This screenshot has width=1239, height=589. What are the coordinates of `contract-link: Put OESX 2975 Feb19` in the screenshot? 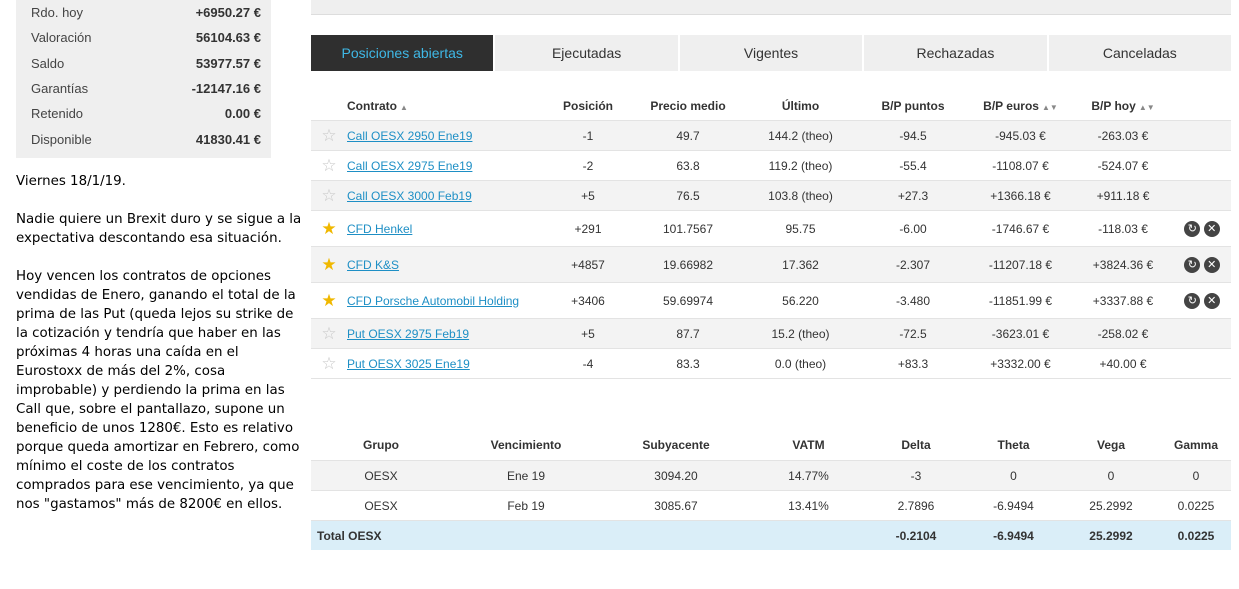 It's located at (408, 333).